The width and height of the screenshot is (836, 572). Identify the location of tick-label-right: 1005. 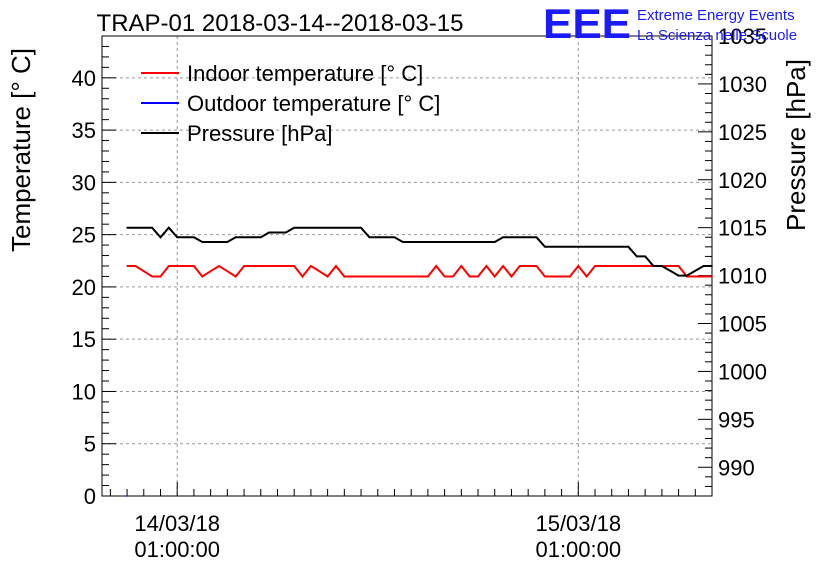
(742, 324).